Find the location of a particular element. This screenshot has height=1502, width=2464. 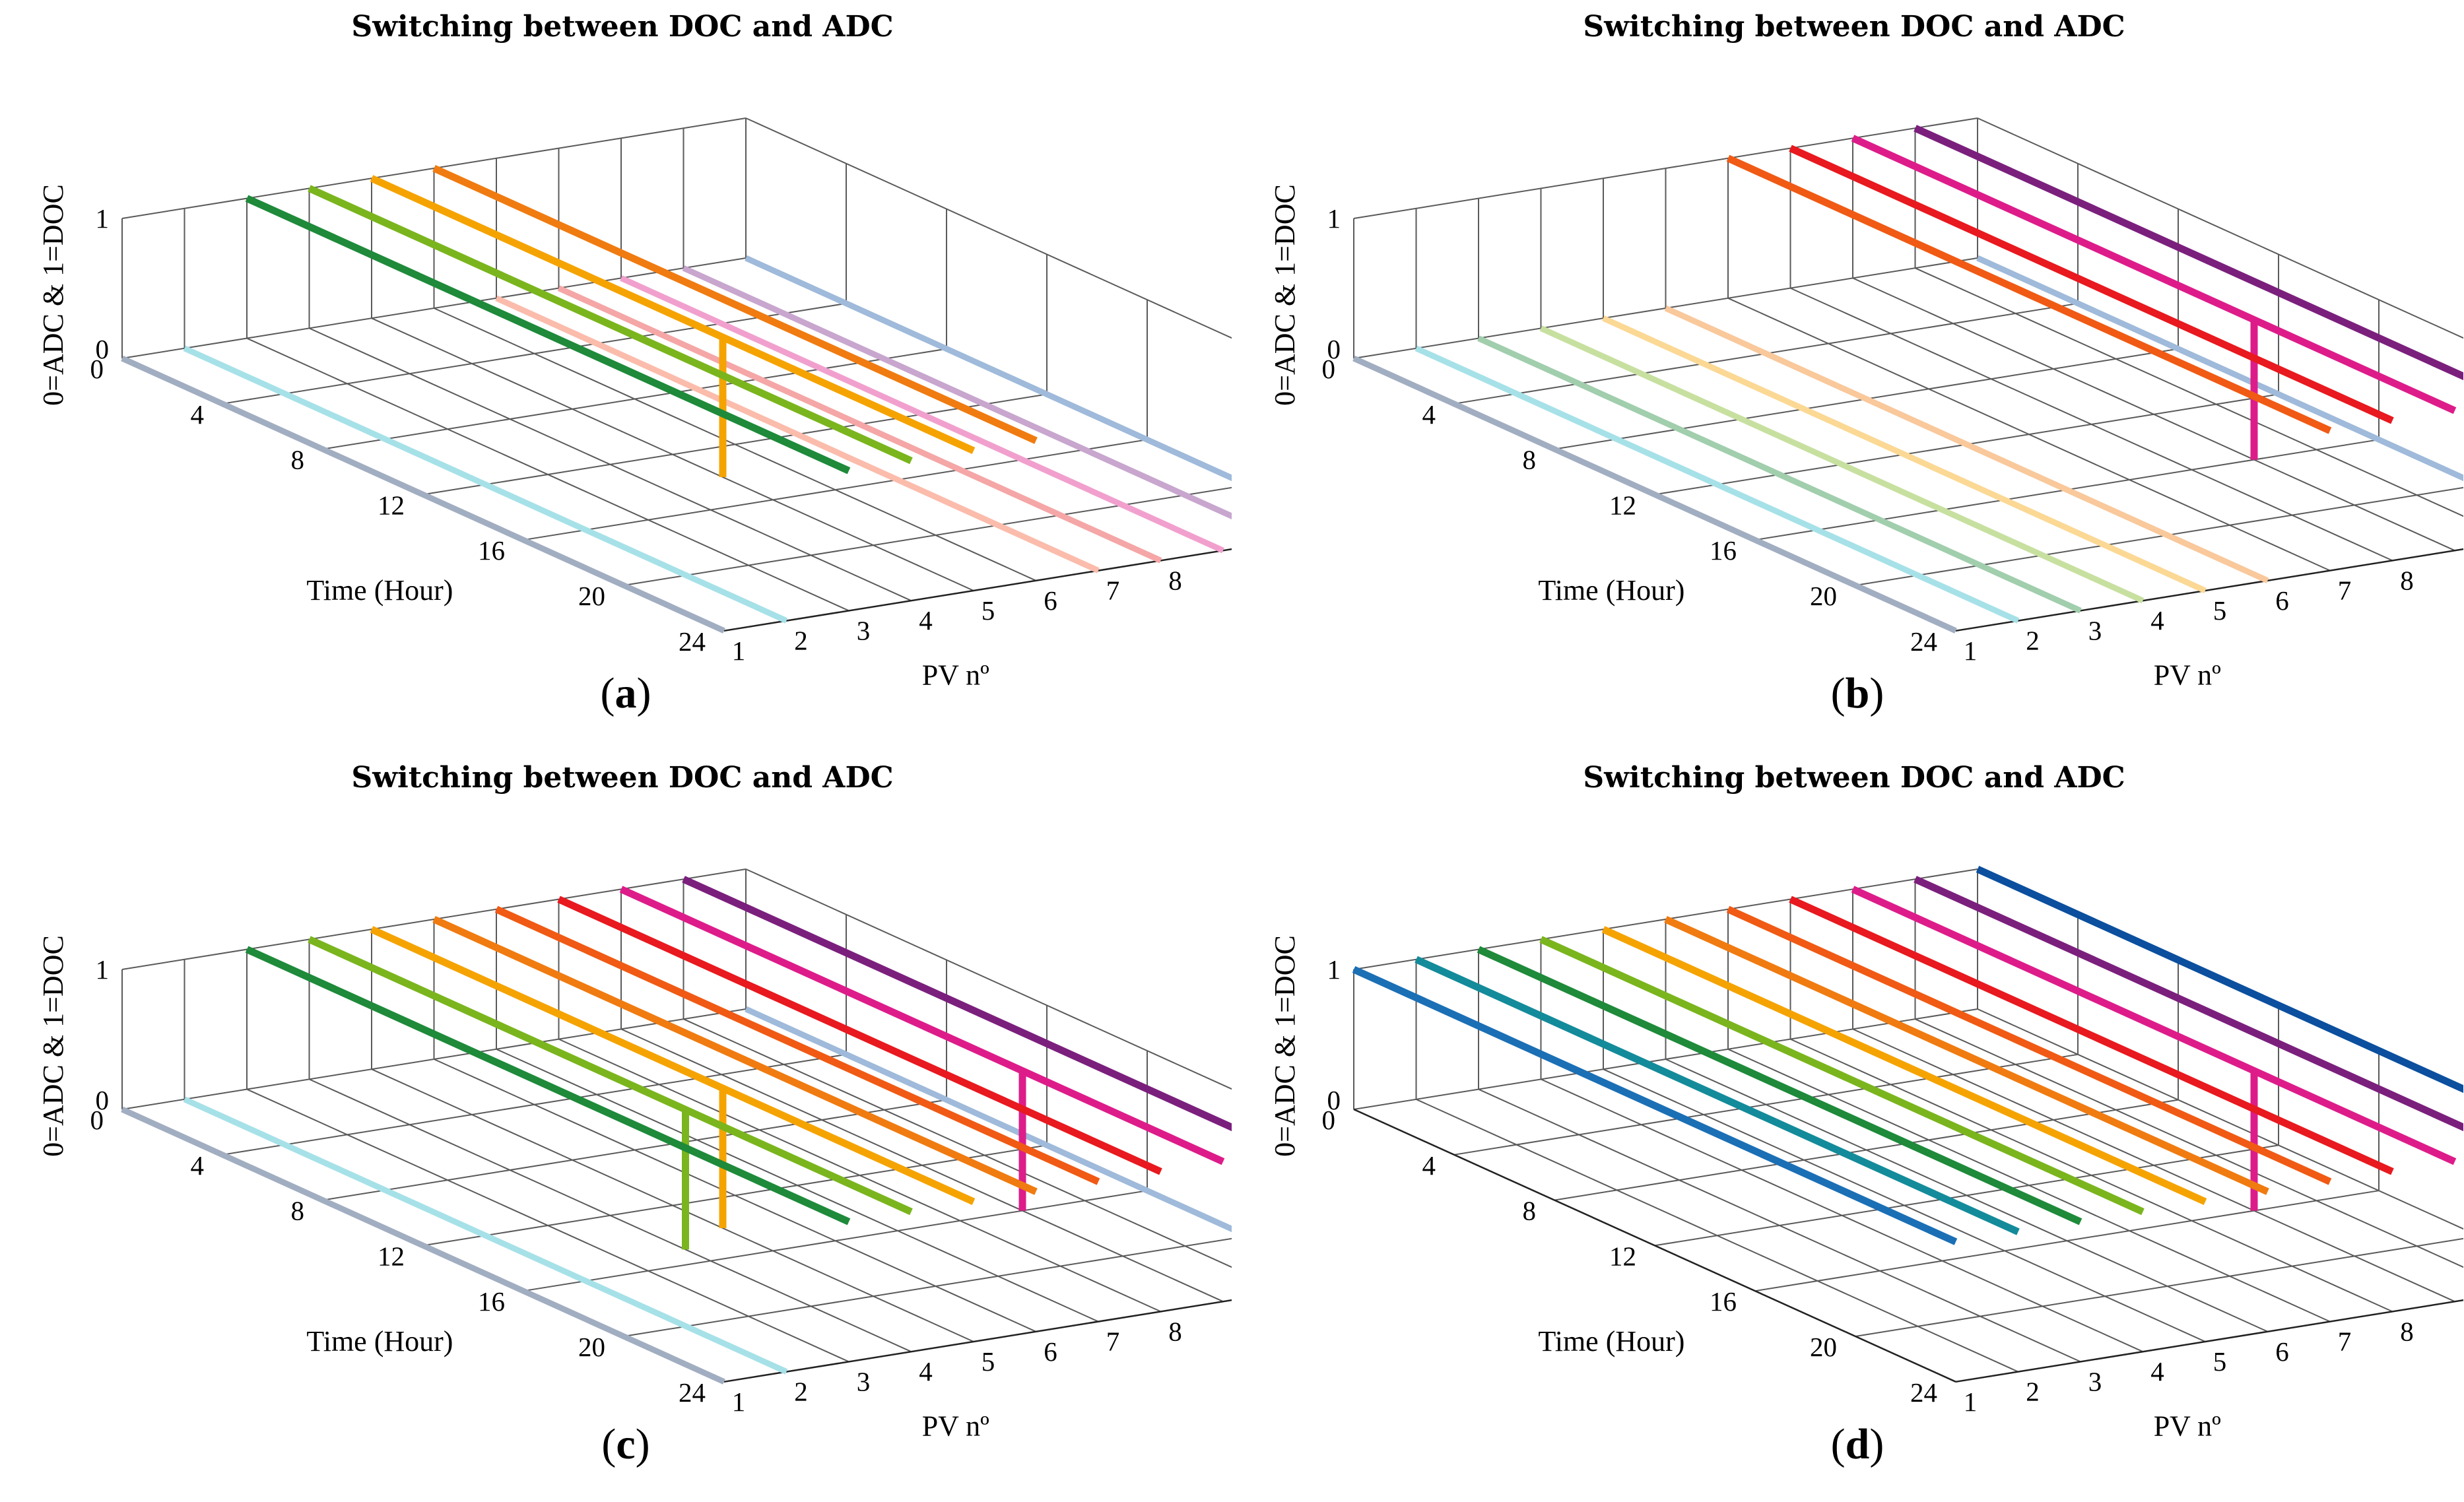

figure-caption: (c) is located at coordinates (625, 1444).